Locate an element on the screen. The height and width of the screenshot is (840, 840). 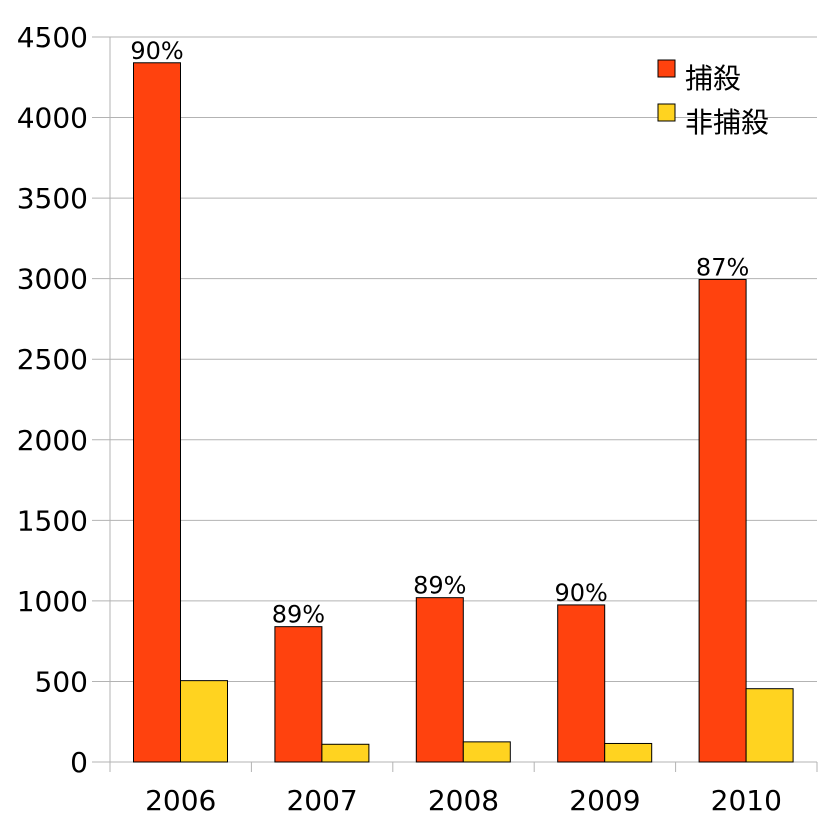
x-tick-label: 2009 is located at coordinates (604, 800).